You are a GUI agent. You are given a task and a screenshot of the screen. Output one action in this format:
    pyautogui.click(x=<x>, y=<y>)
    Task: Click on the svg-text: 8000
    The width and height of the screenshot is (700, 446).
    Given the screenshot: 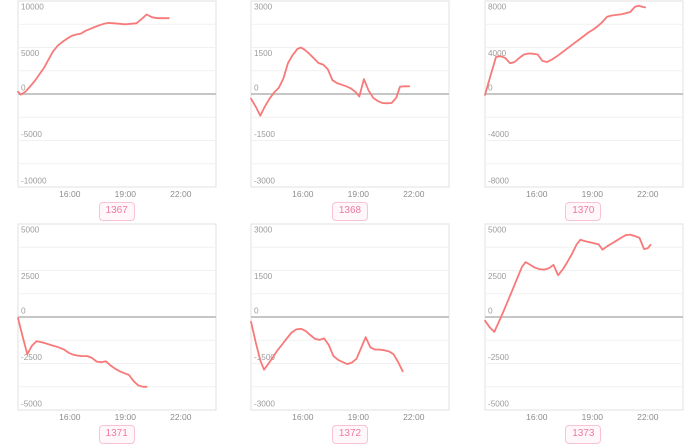 What is the action you would take?
    pyautogui.click(x=497, y=7)
    